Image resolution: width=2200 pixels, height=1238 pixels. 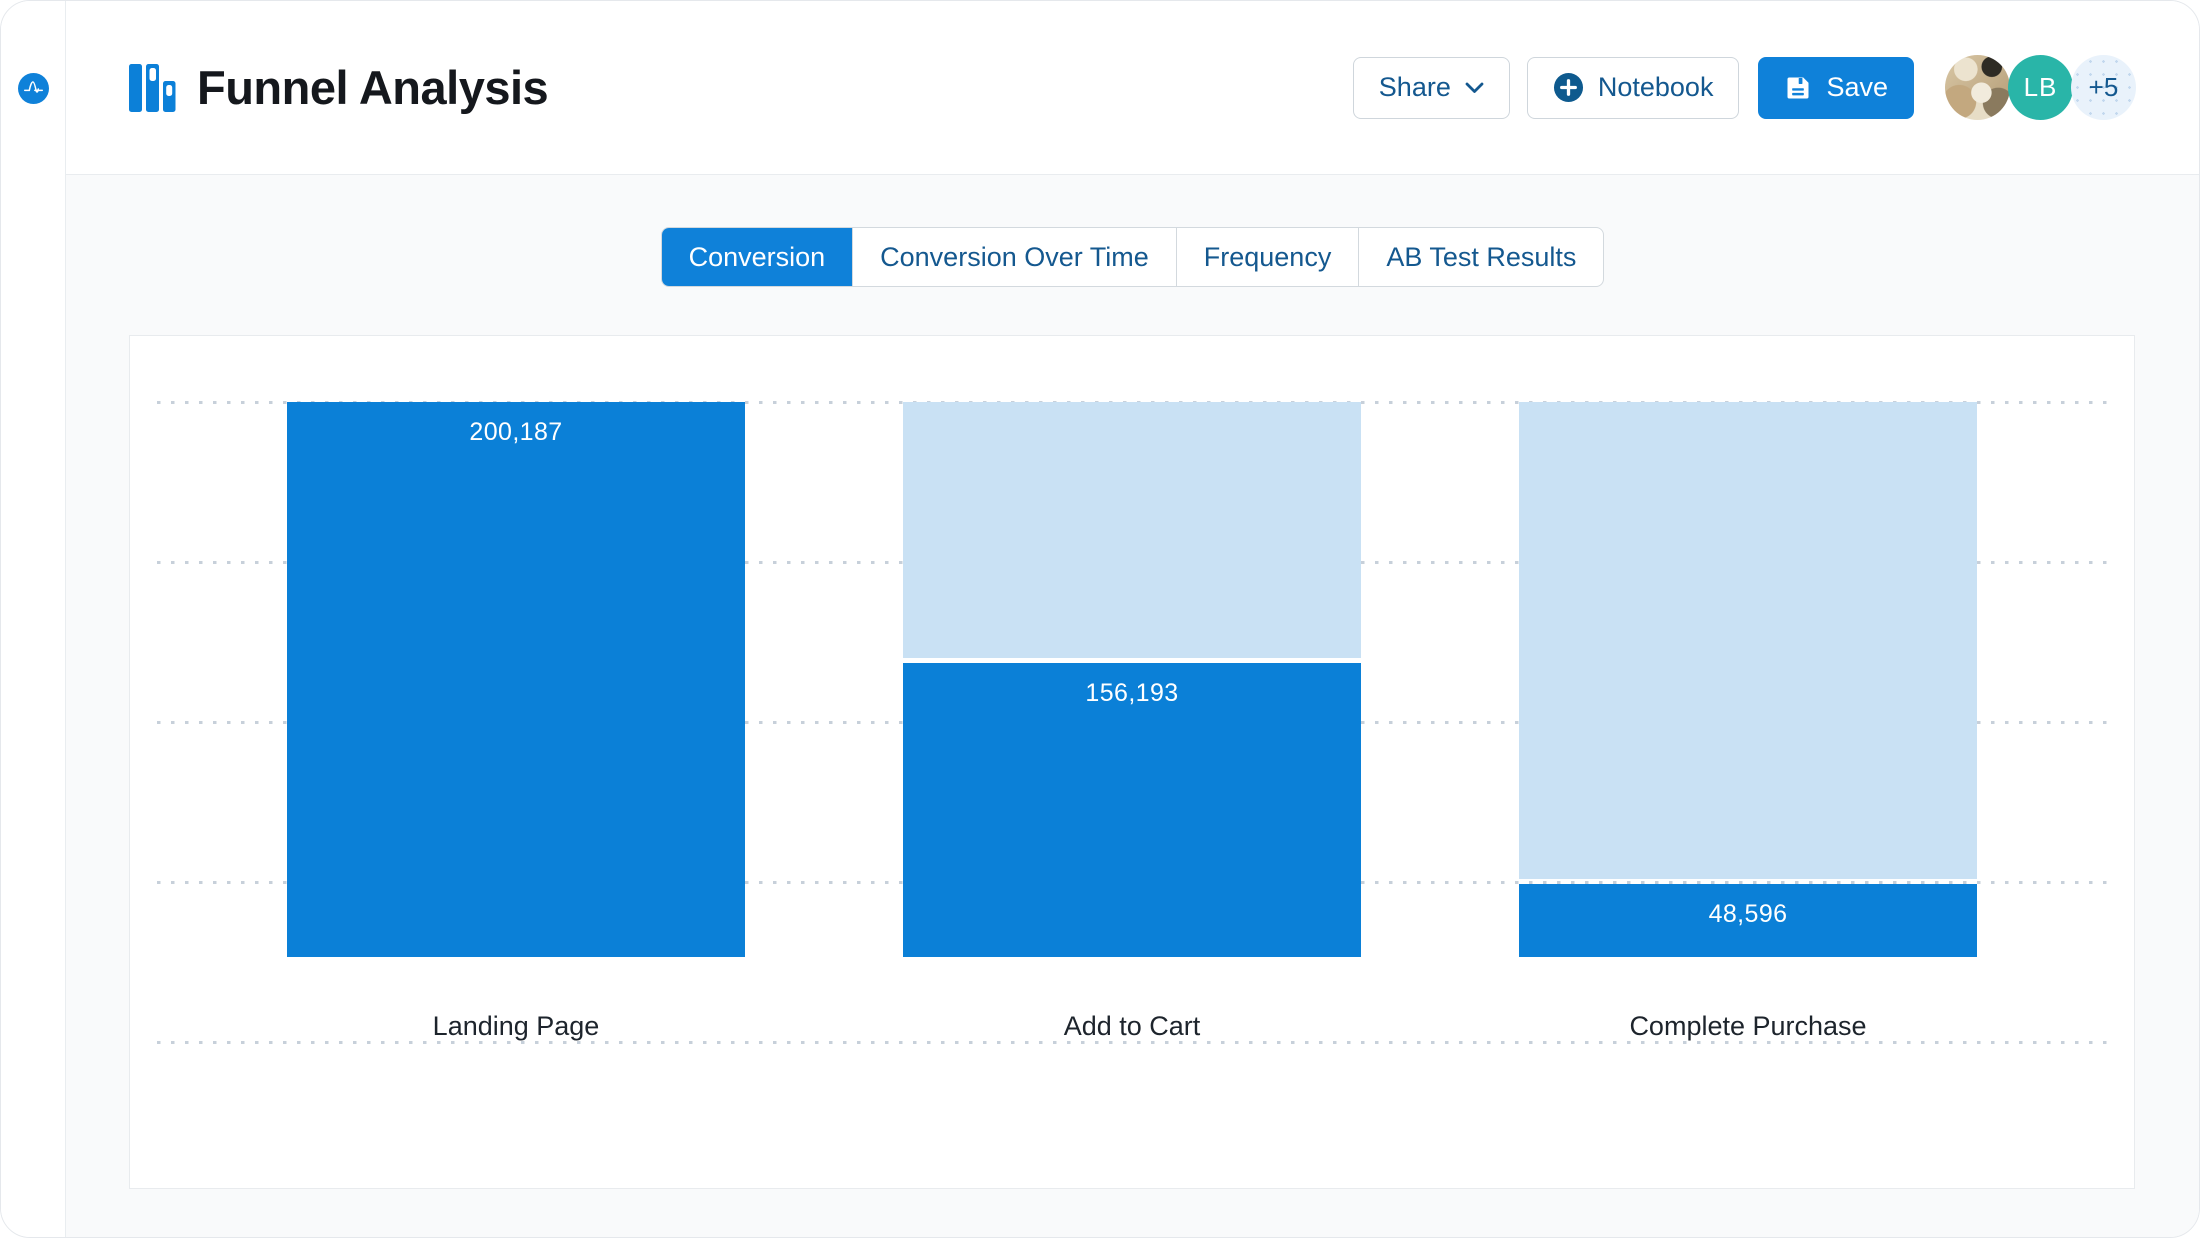 I want to click on avatar-overflow-count: +5, so click(x=2103, y=87).